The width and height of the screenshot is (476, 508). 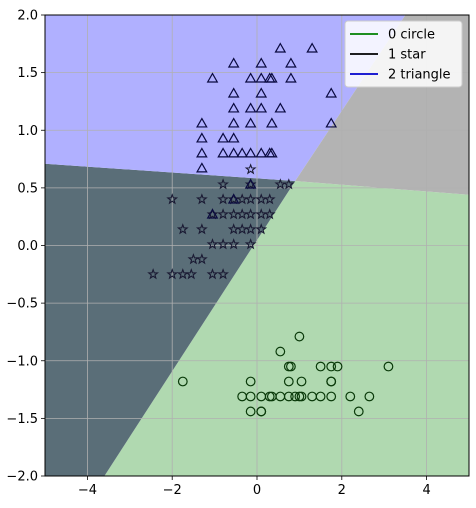 I want to click on y-tick-label: 2.0, so click(x=27, y=16).